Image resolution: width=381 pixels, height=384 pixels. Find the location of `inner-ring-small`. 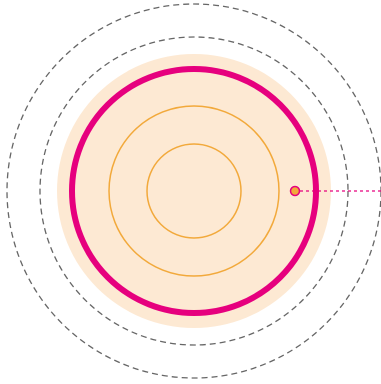

inner-ring-small is located at coordinates (194, 191).